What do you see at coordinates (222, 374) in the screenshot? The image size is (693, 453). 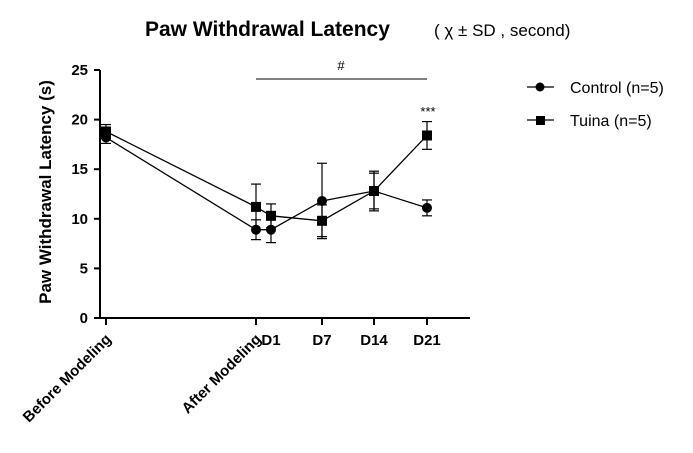 I see `x-tick-label: After Modeling` at bounding box center [222, 374].